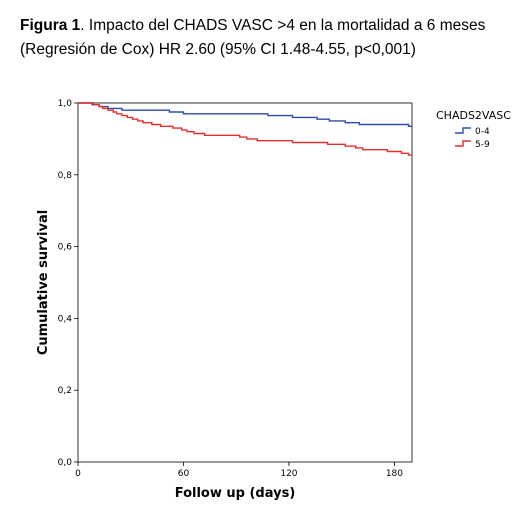 The height and width of the screenshot is (522, 531). I want to click on legend-label: 5-9, so click(482, 145).